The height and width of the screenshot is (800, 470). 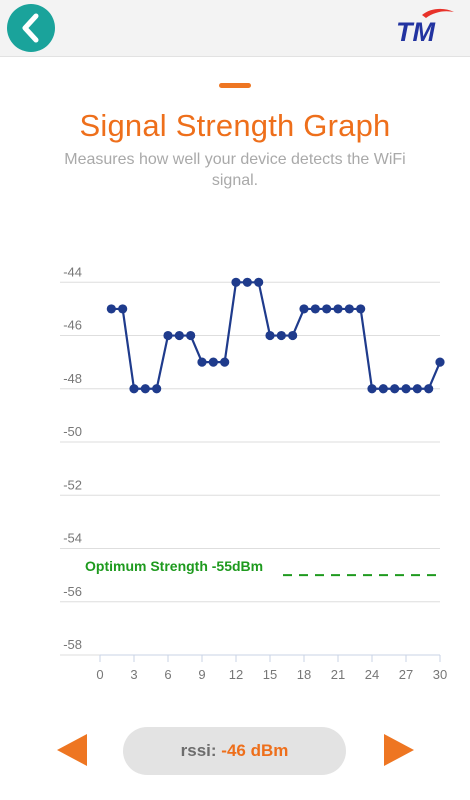 I want to click on x-tick-label: 21, so click(x=338, y=674).